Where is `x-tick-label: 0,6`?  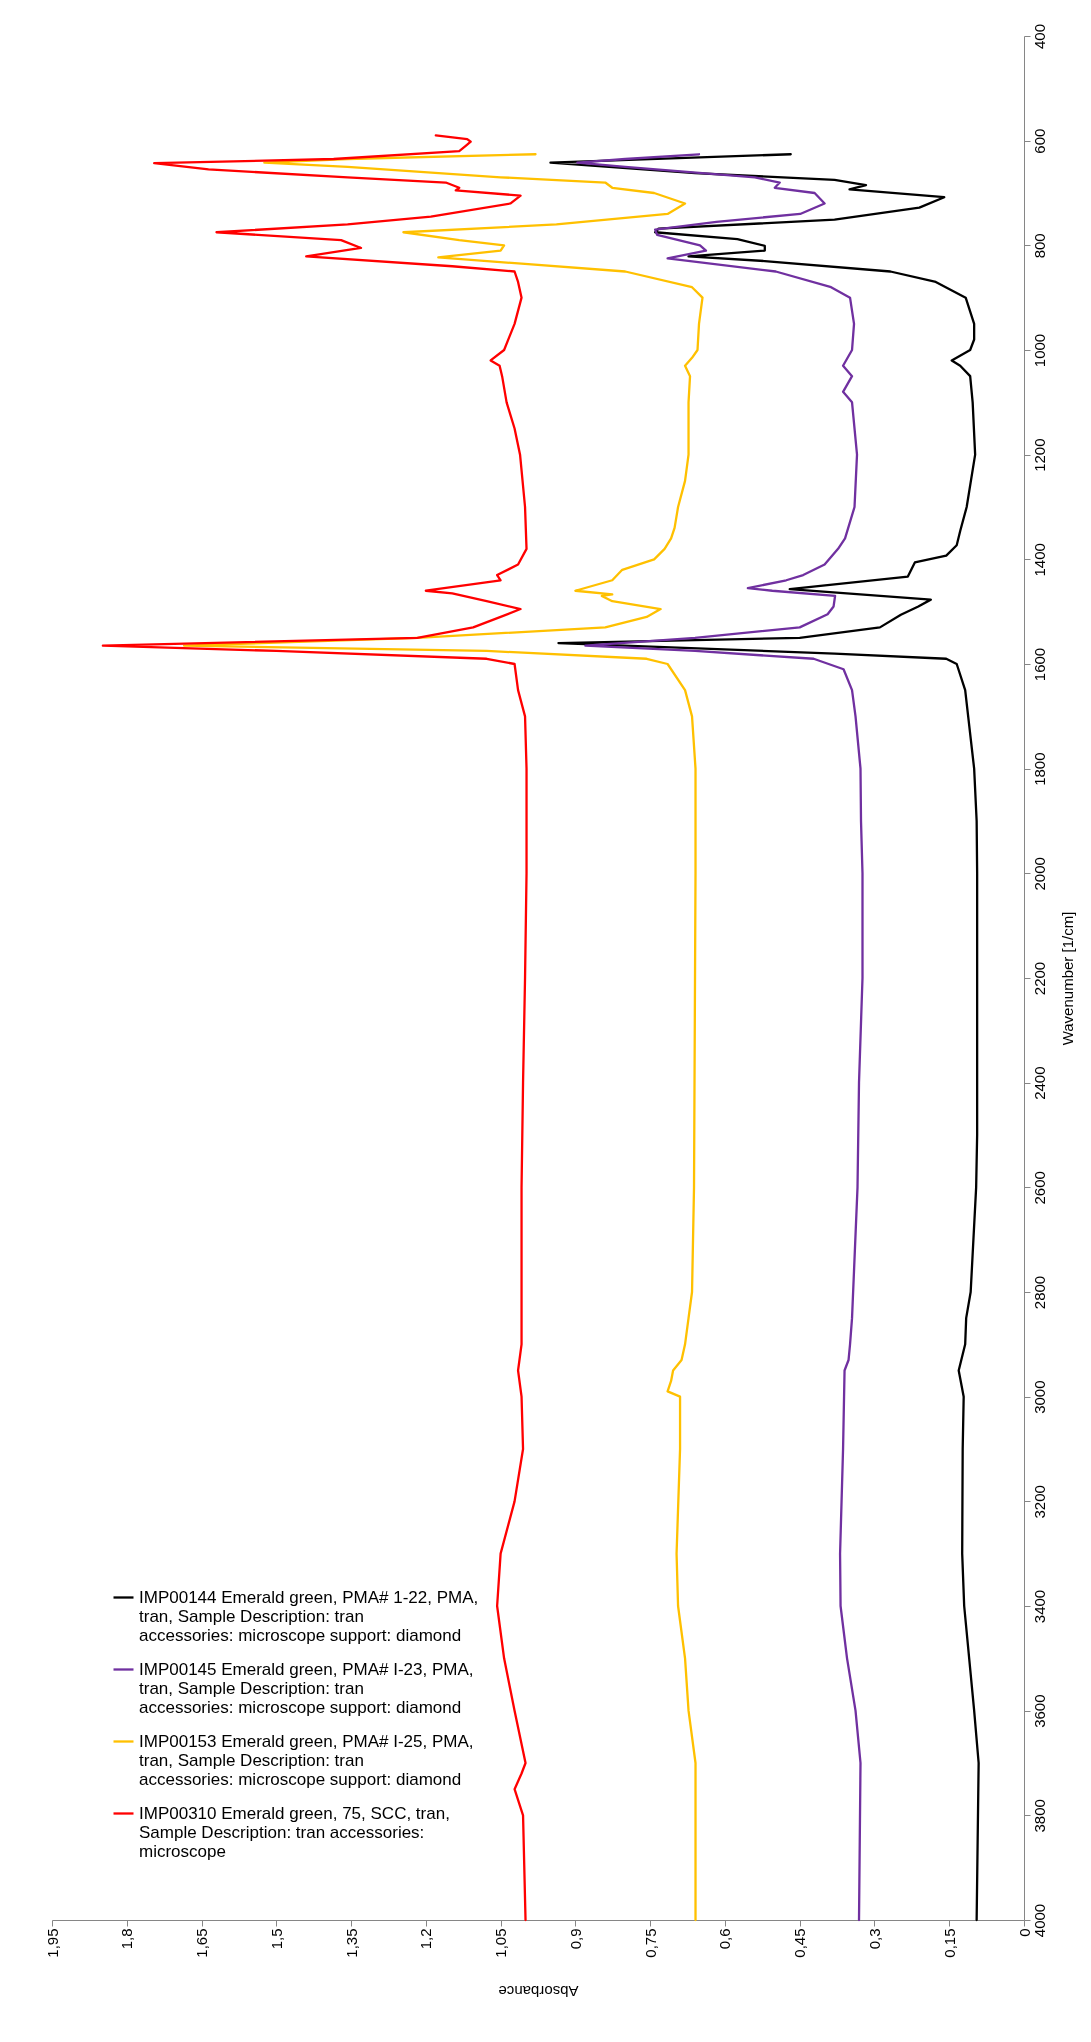 x-tick-label: 0,6 is located at coordinates (725, 1939).